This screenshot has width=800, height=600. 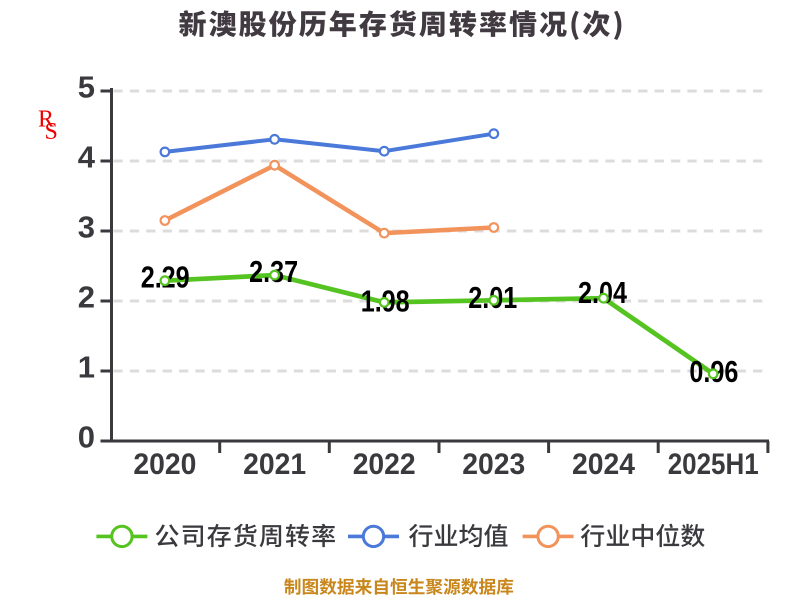 I want to click on svg-text: 2023, so click(x=493, y=464).